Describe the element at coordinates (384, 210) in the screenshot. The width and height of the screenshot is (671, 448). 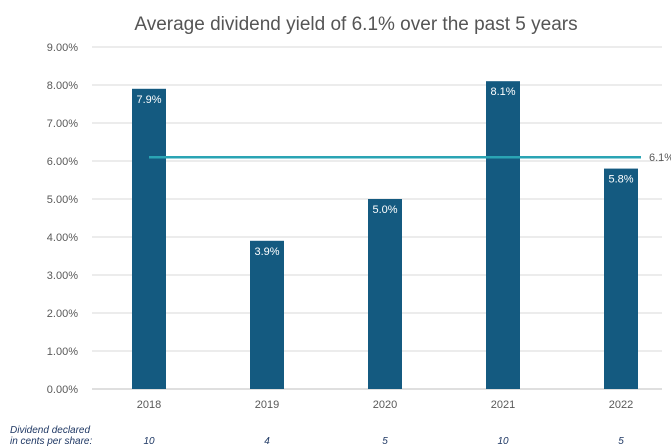
I see `bar-value-label: 5.0%` at that location.